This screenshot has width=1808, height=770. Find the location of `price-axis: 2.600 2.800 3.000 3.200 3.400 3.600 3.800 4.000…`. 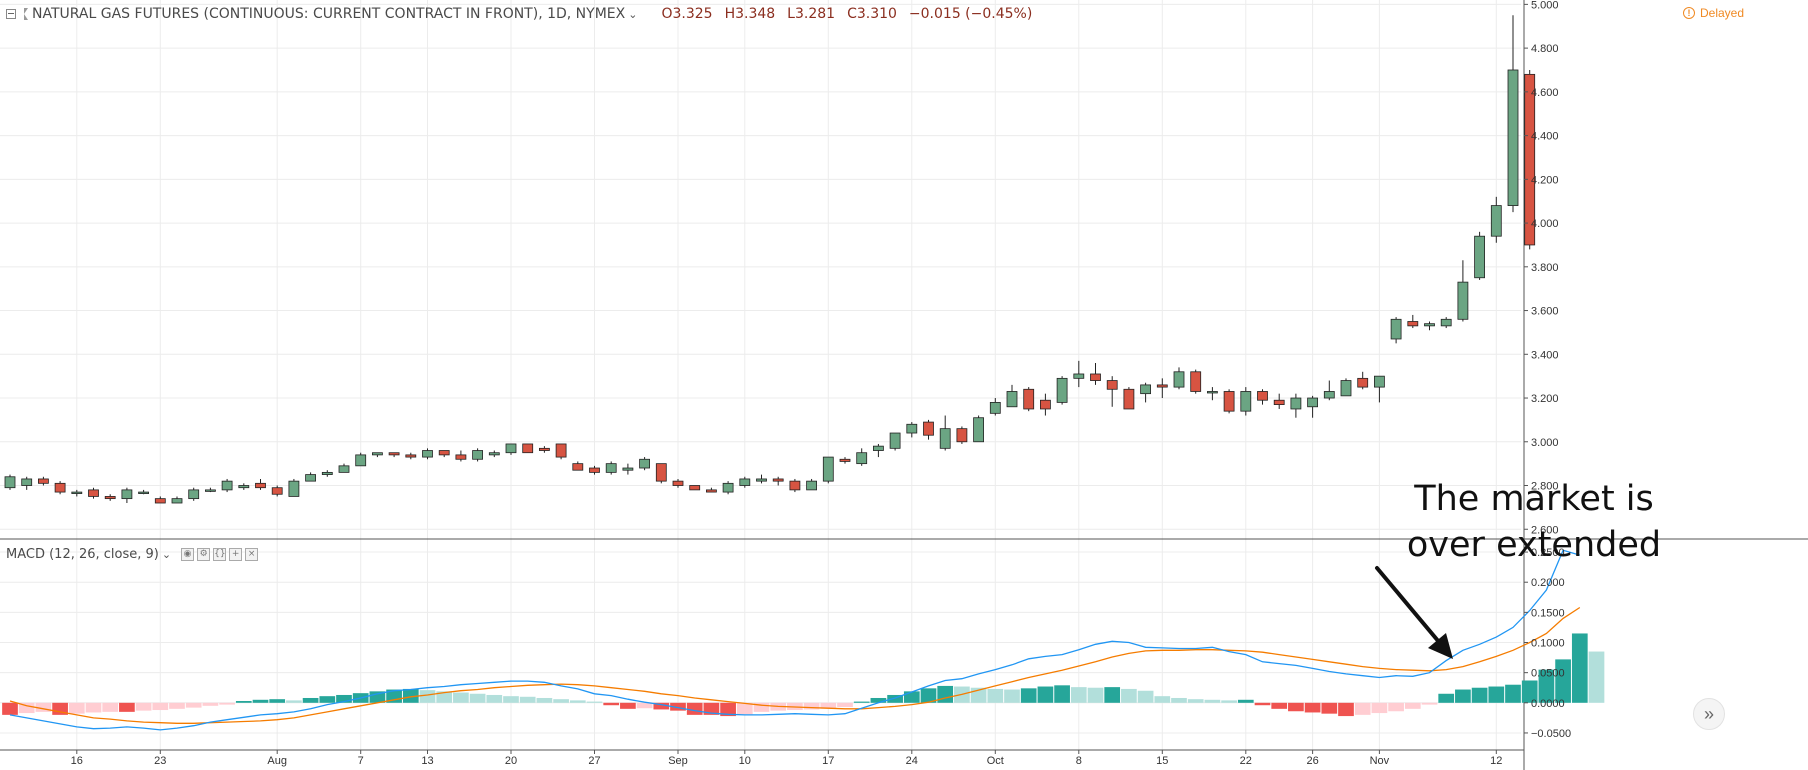

price-axis: 2.600 2.800 3.000 3.200 3.400 3.600 3.800 4.000… is located at coordinates (1541, 268).